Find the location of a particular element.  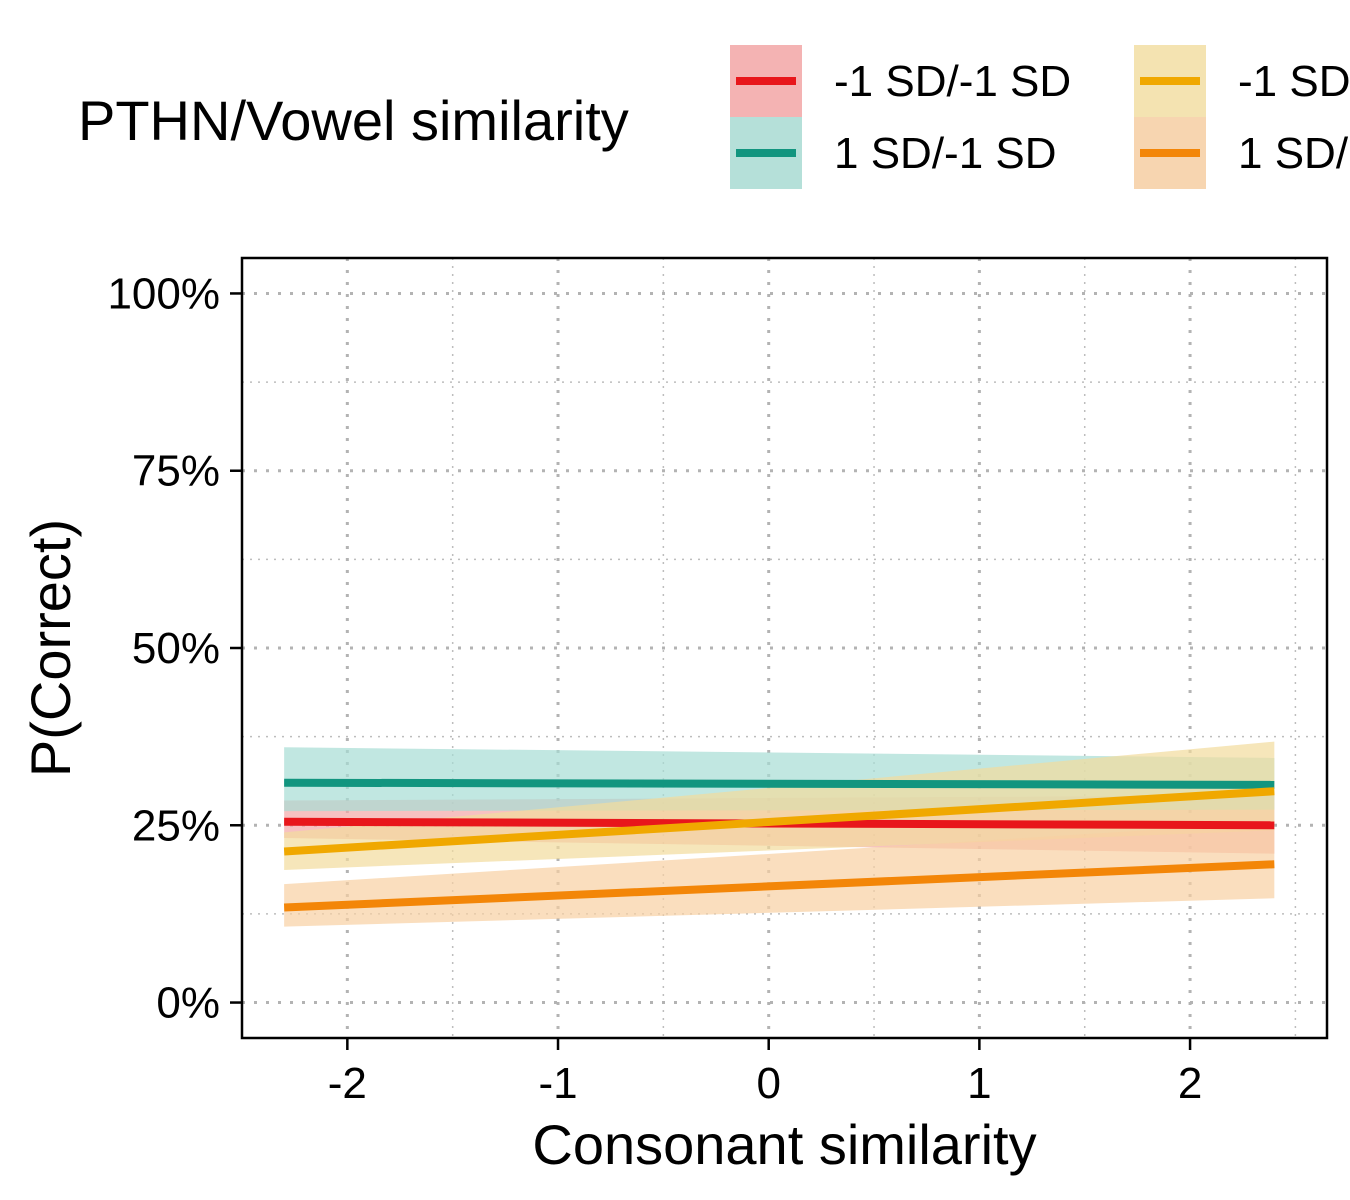

legend-label-2: 1 SD/-1 SD is located at coordinates (945, 153).